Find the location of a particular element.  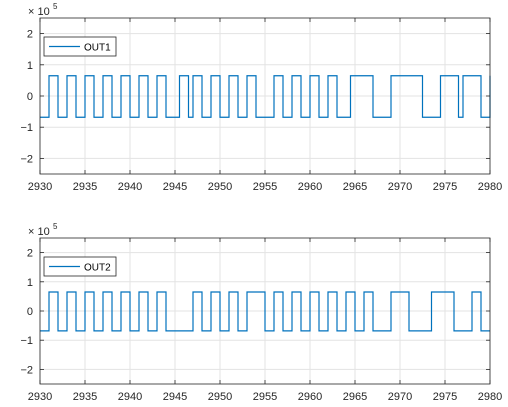

series-line-out1 is located at coordinates (265, 96).